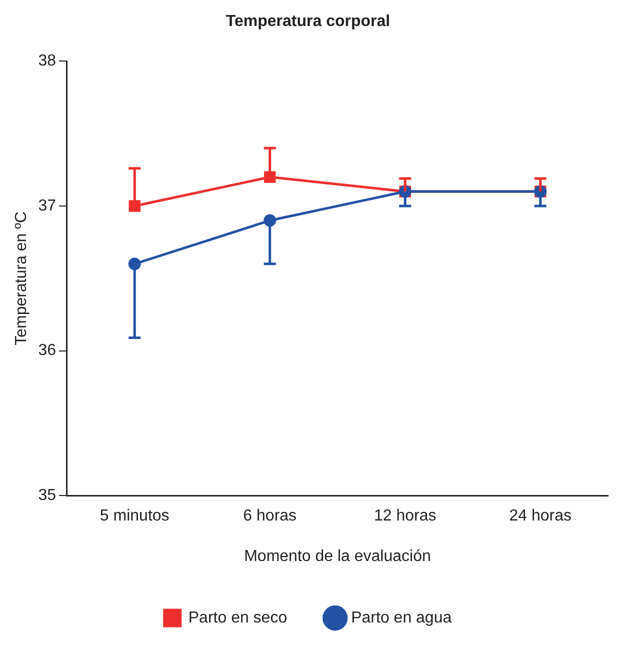  What do you see at coordinates (308, 21) in the screenshot?
I see `chart-title: Temperatura corporal` at bounding box center [308, 21].